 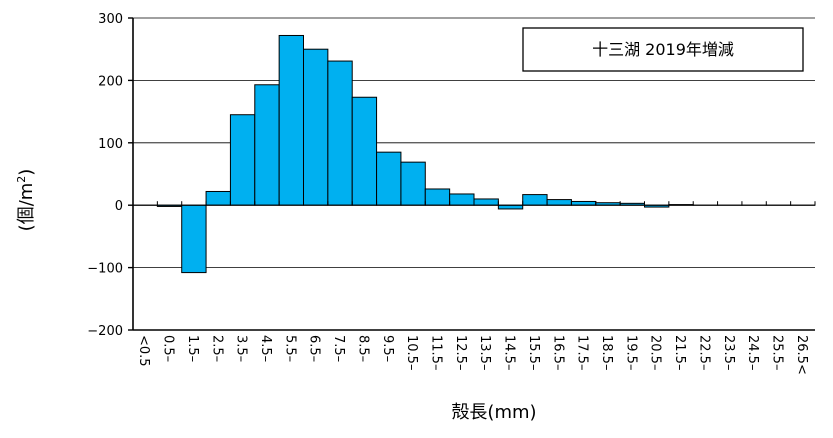 What do you see at coordinates (728, 352) in the screenshot?
I see `x-tick-label-24: 23.5–` at bounding box center [728, 352].